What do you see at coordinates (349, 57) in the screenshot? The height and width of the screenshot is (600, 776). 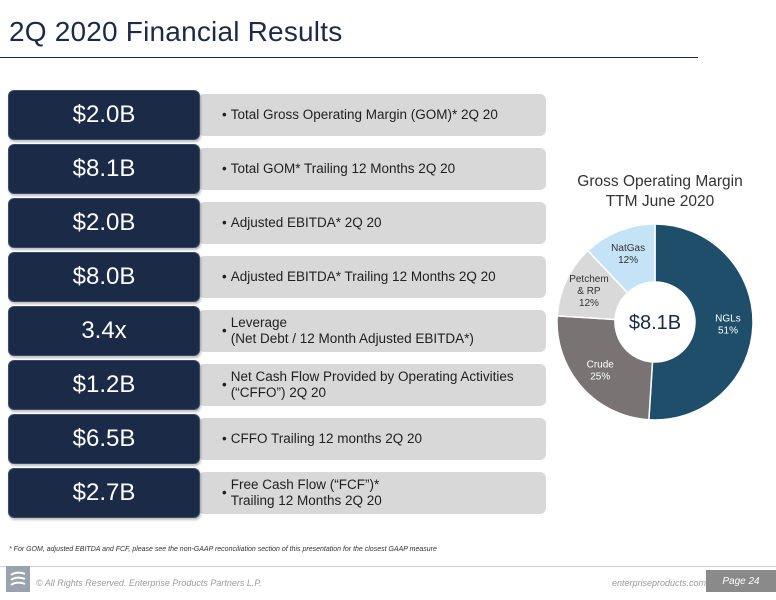 I see `title-divider` at bounding box center [349, 57].